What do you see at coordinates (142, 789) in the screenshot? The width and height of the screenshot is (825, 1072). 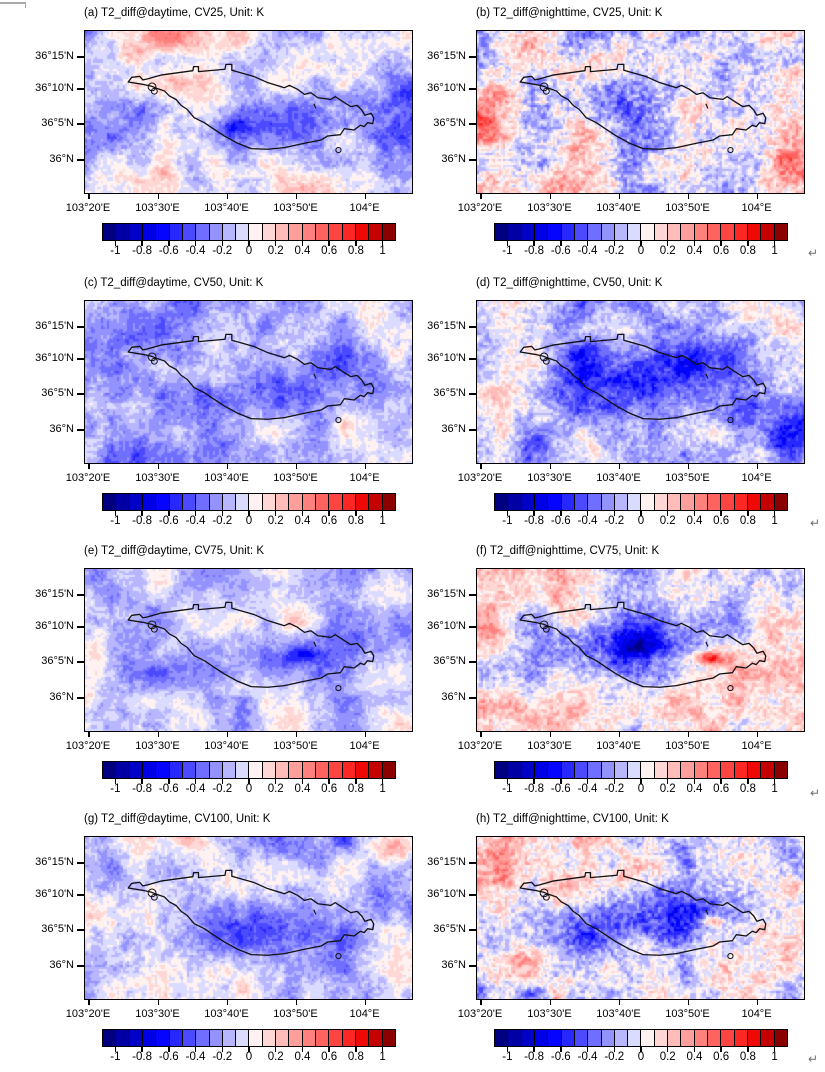 I see `colorbar-tick-label: -0.8` at bounding box center [142, 789].